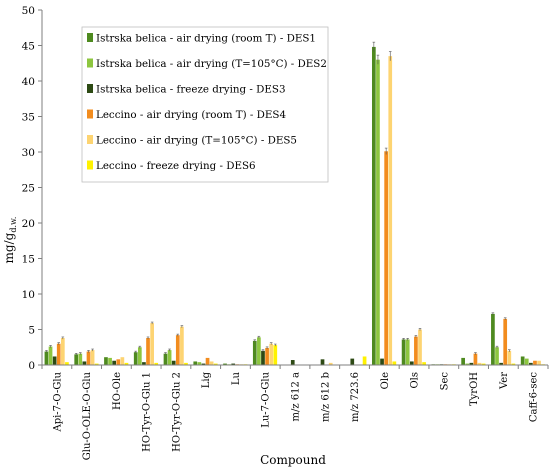  What do you see at coordinates (28, 295) in the screenshot?
I see `y-tick-label: 10` at bounding box center [28, 295].